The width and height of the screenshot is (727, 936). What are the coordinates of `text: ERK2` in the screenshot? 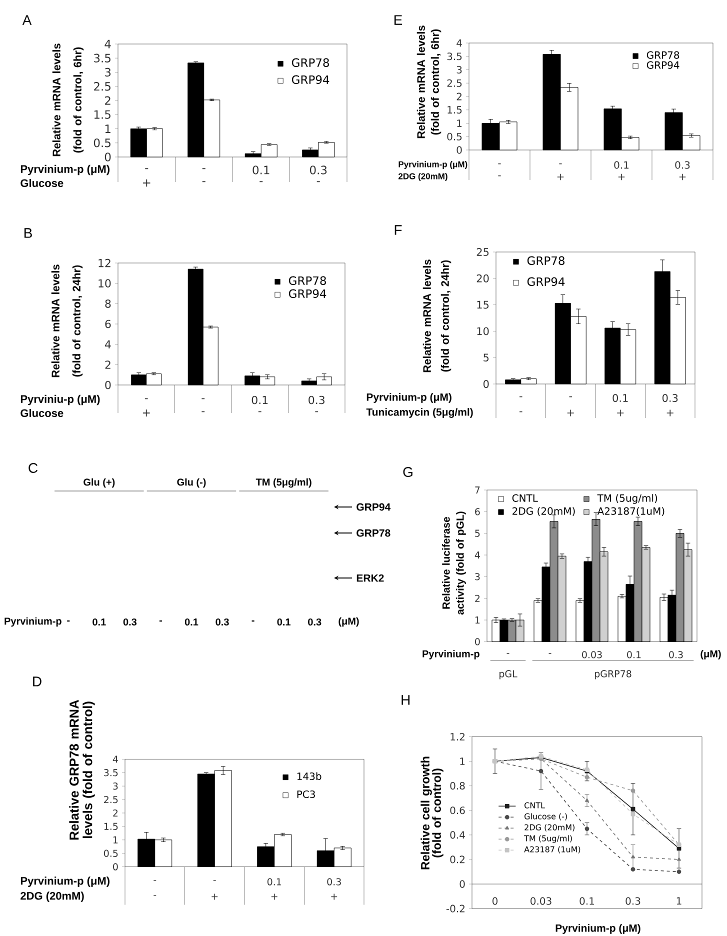 It's located at (370, 578).